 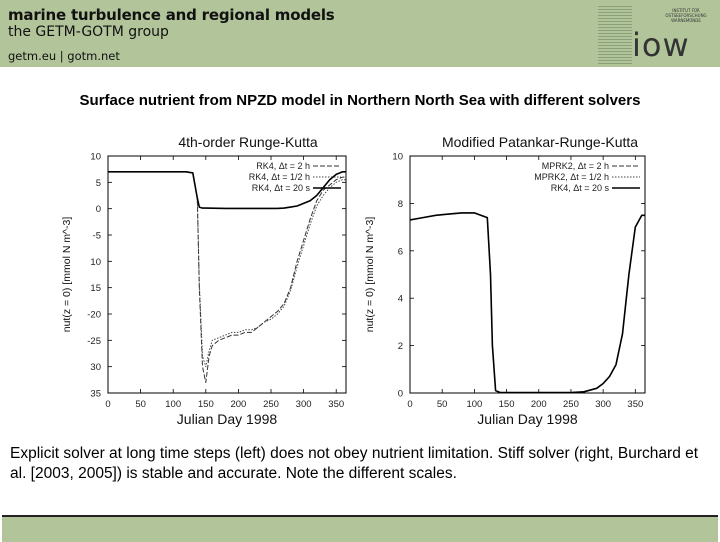 What do you see at coordinates (540, 142) in the screenshot?
I see `chart-title: Modified Patankar-Runge-Kutta` at bounding box center [540, 142].